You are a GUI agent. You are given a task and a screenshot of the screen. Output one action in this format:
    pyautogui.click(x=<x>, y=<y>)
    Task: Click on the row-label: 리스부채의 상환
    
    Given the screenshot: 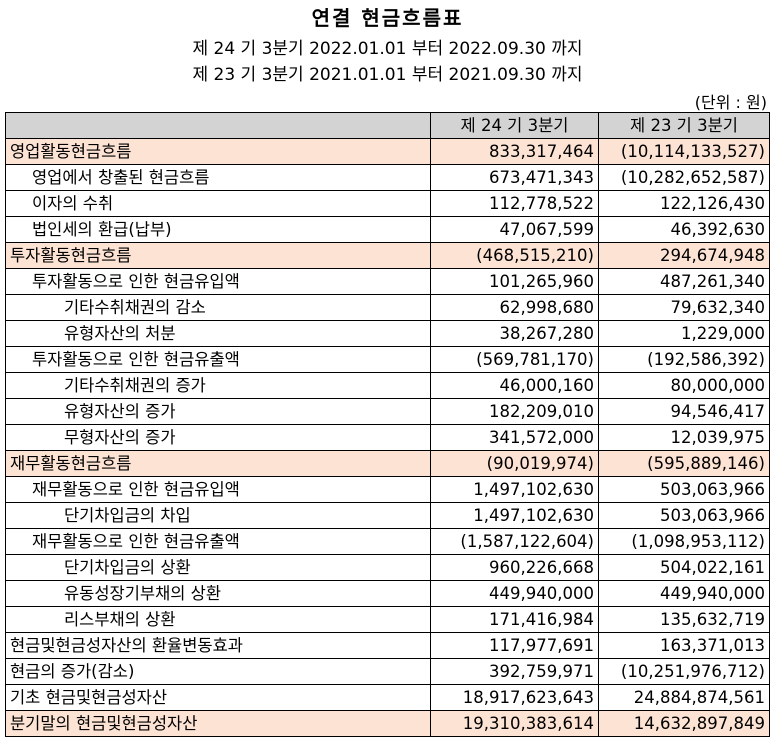 What is the action you would take?
    pyautogui.click(x=218, y=619)
    